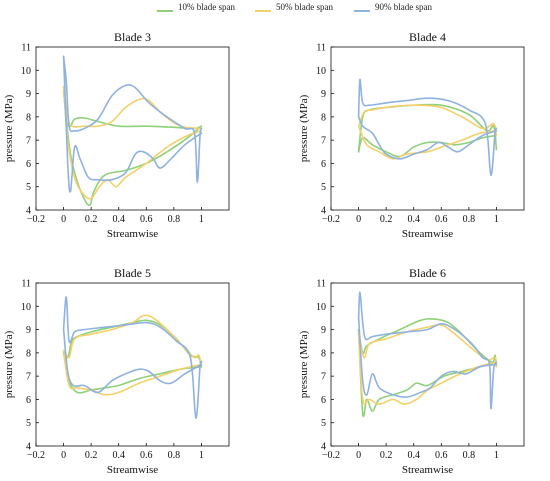 This screenshot has height=481, width=550. Describe the element at coordinates (427, 273) in the screenshot. I see `chart-title: Blade 6` at that location.